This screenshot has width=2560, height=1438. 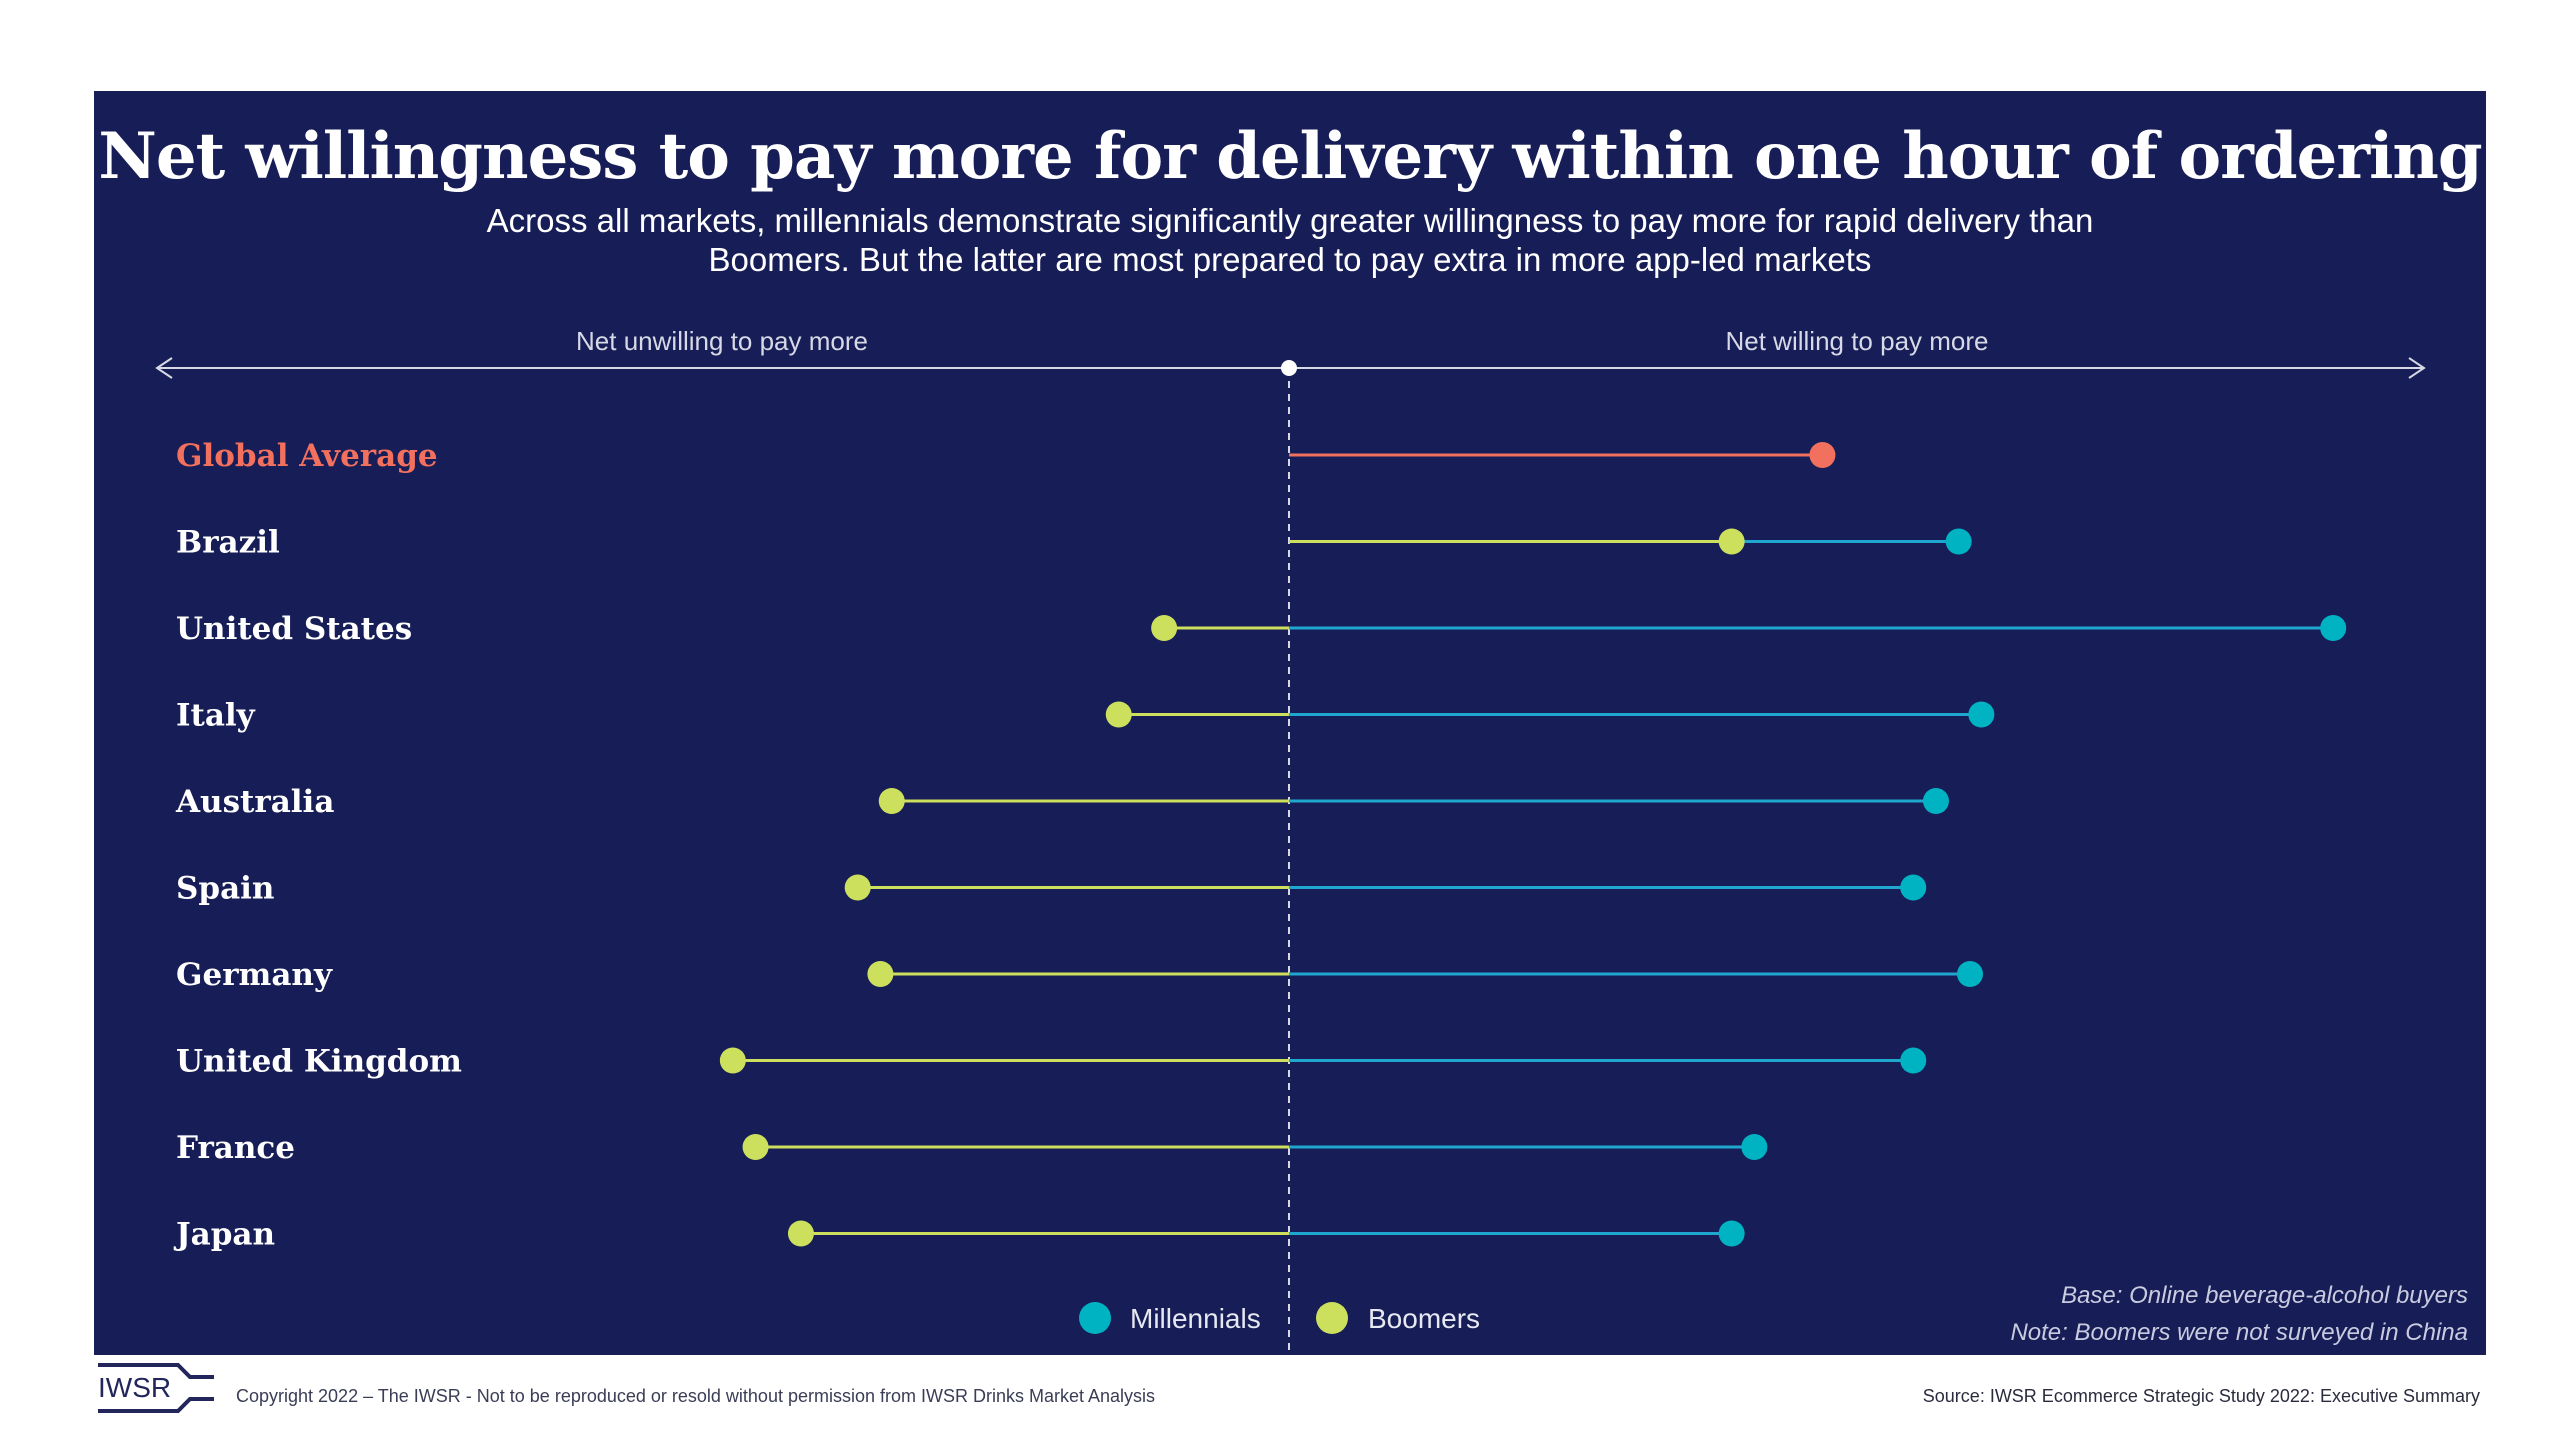 I want to click on legend-millennials-swatch, so click(x=1095, y=1318).